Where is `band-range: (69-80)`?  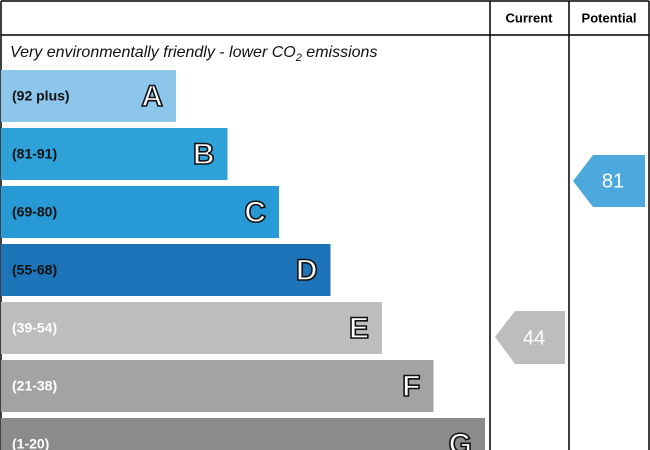 band-range: (69-80) is located at coordinates (34, 212).